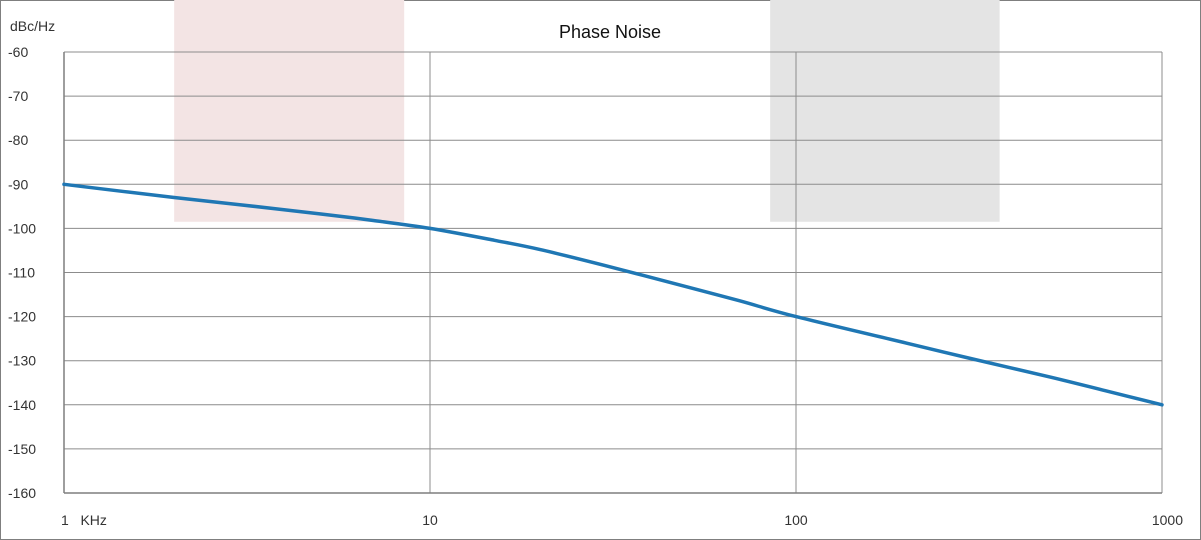 This screenshot has width=1201, height=540. What do you see at coordinates (22, 317) in the screenshot?
I see `y-tick-label: -120` at bounding box center [22, 317].